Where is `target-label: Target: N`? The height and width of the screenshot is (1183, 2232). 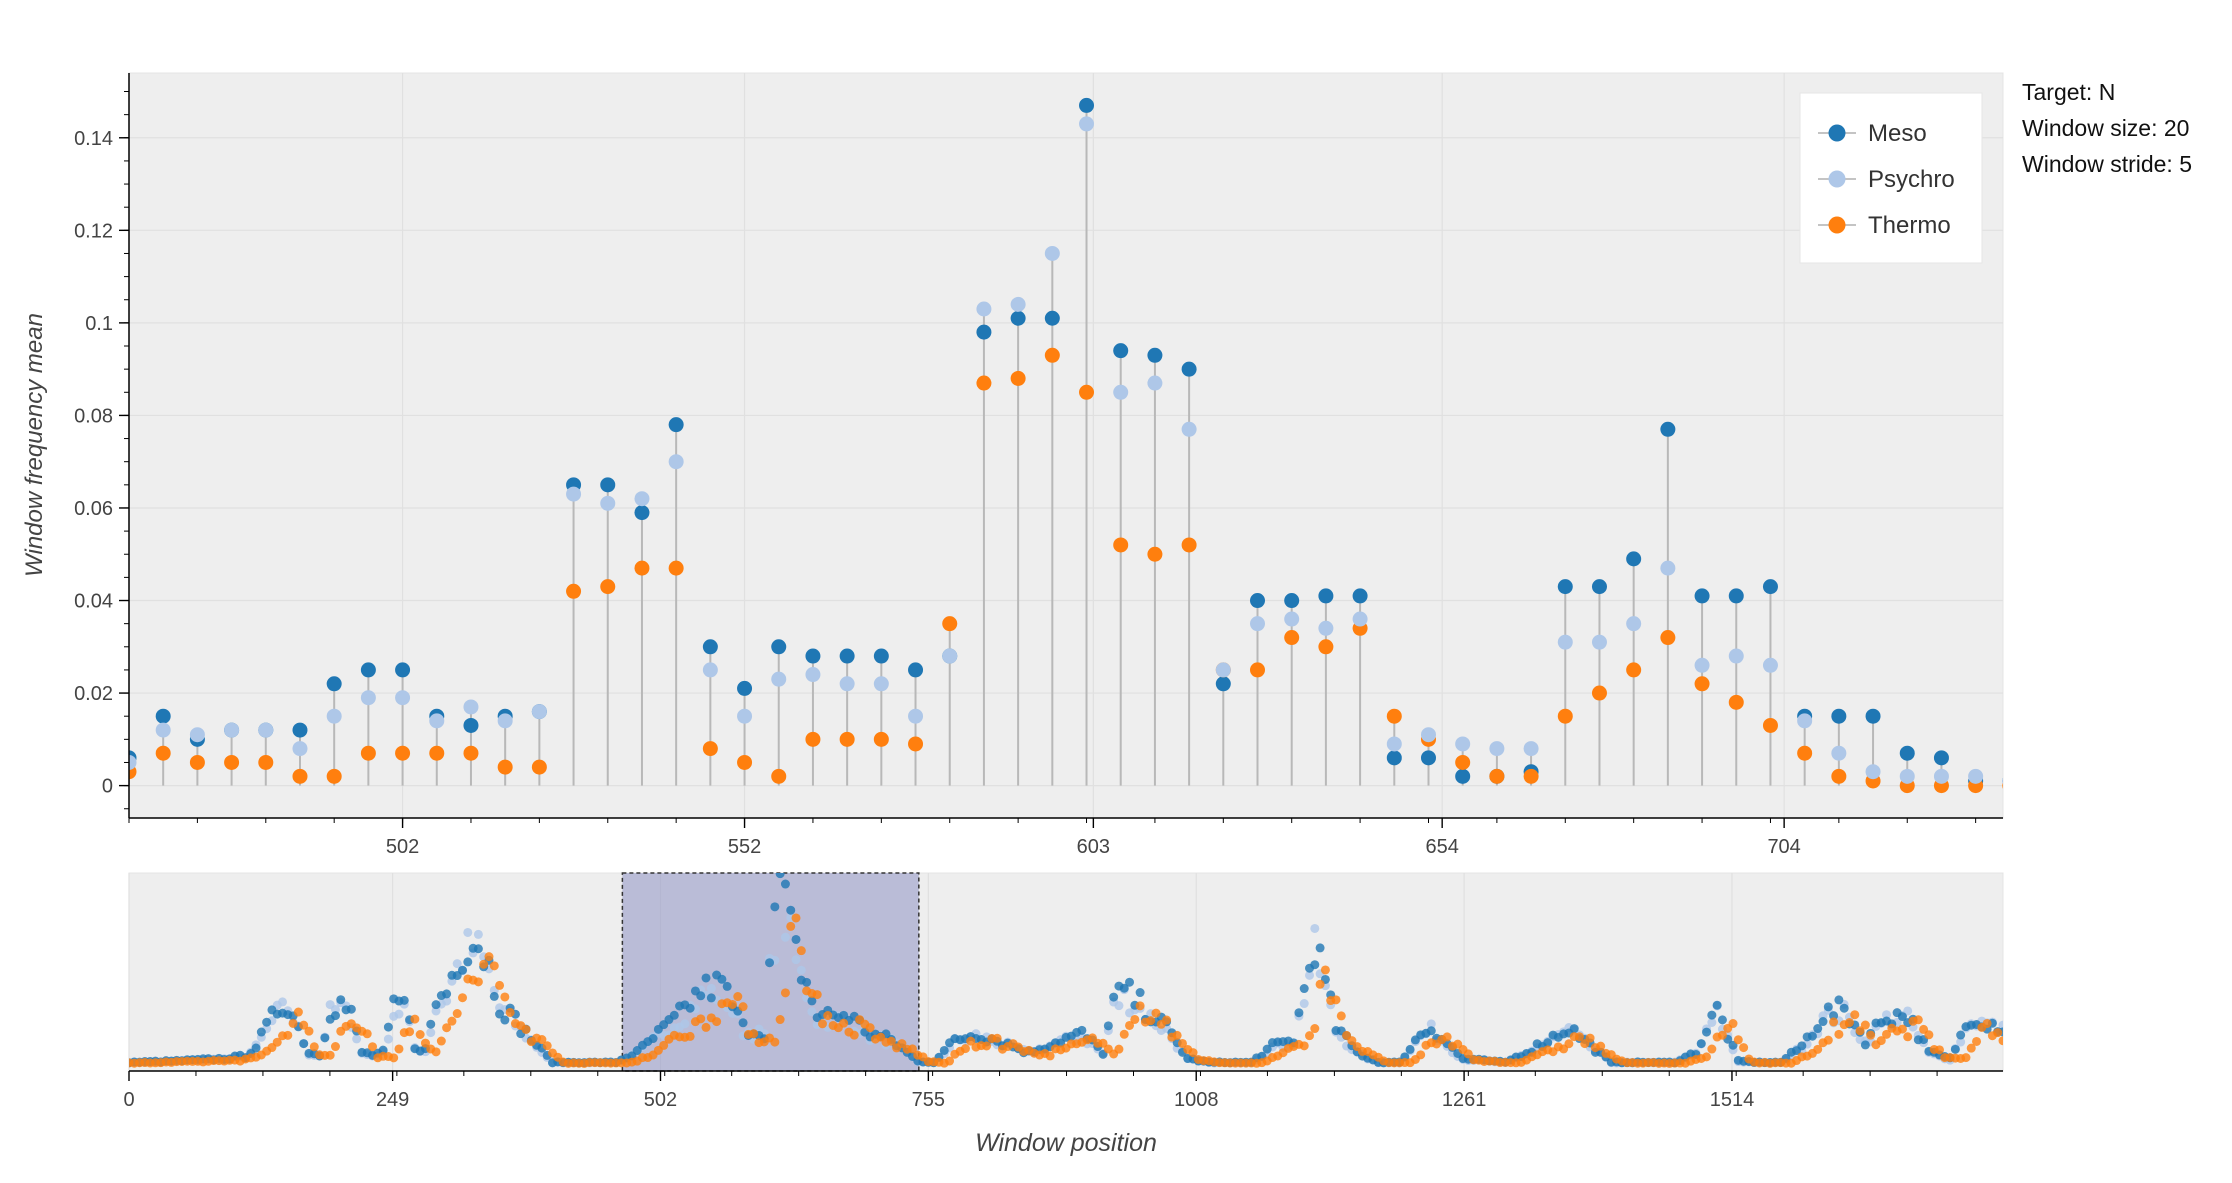
target-label: Target: N is located at coordinates (2069, 92).